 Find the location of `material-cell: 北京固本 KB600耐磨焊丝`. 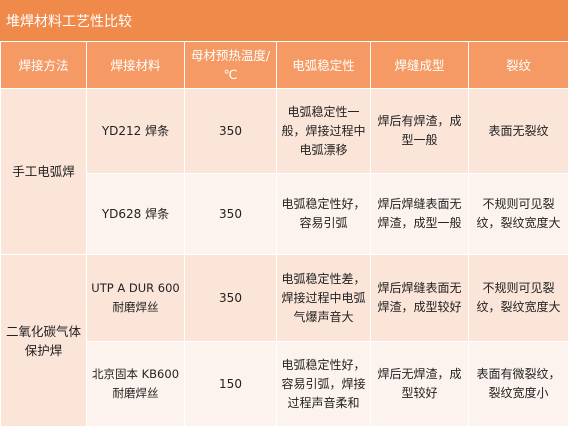

material-cell: 北京固本 KB600耐磨焊丝 is located at coordinates (136, 384).